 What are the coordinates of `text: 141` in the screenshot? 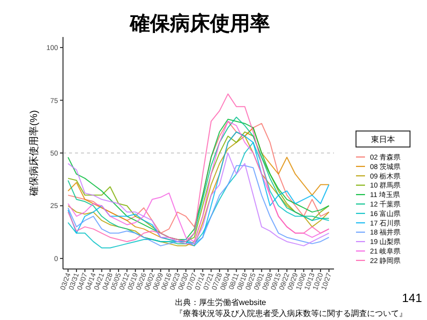 It's located at (412, 298).